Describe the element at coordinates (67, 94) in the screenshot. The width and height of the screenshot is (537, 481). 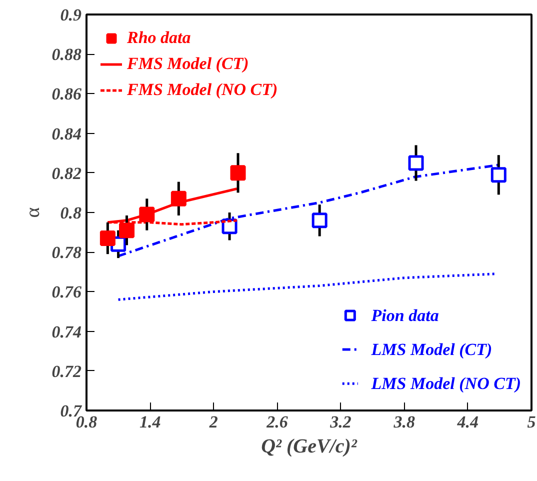
I see `y-tick-label: 0.86` at that location.